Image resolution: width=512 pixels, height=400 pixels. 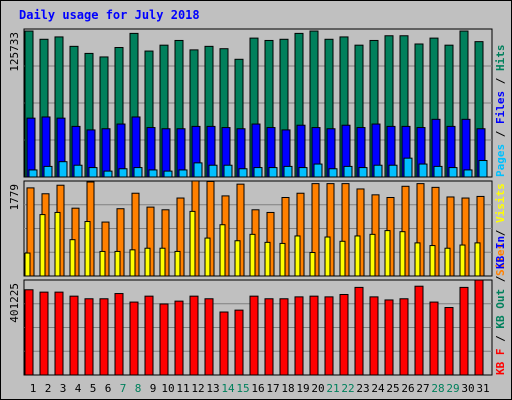 I want to click on day-label: 18, so click(x=287, y=388).